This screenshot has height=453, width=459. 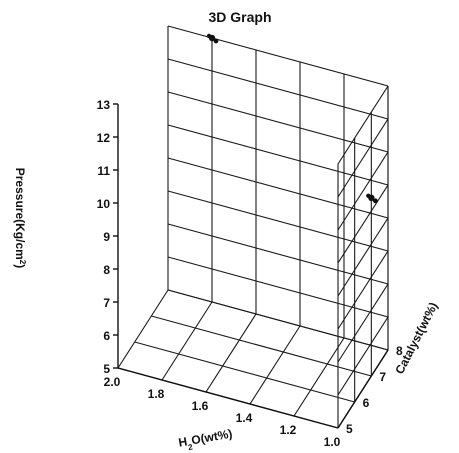 I want to click on y-tick-label: 7, so click(x=382, y=377).